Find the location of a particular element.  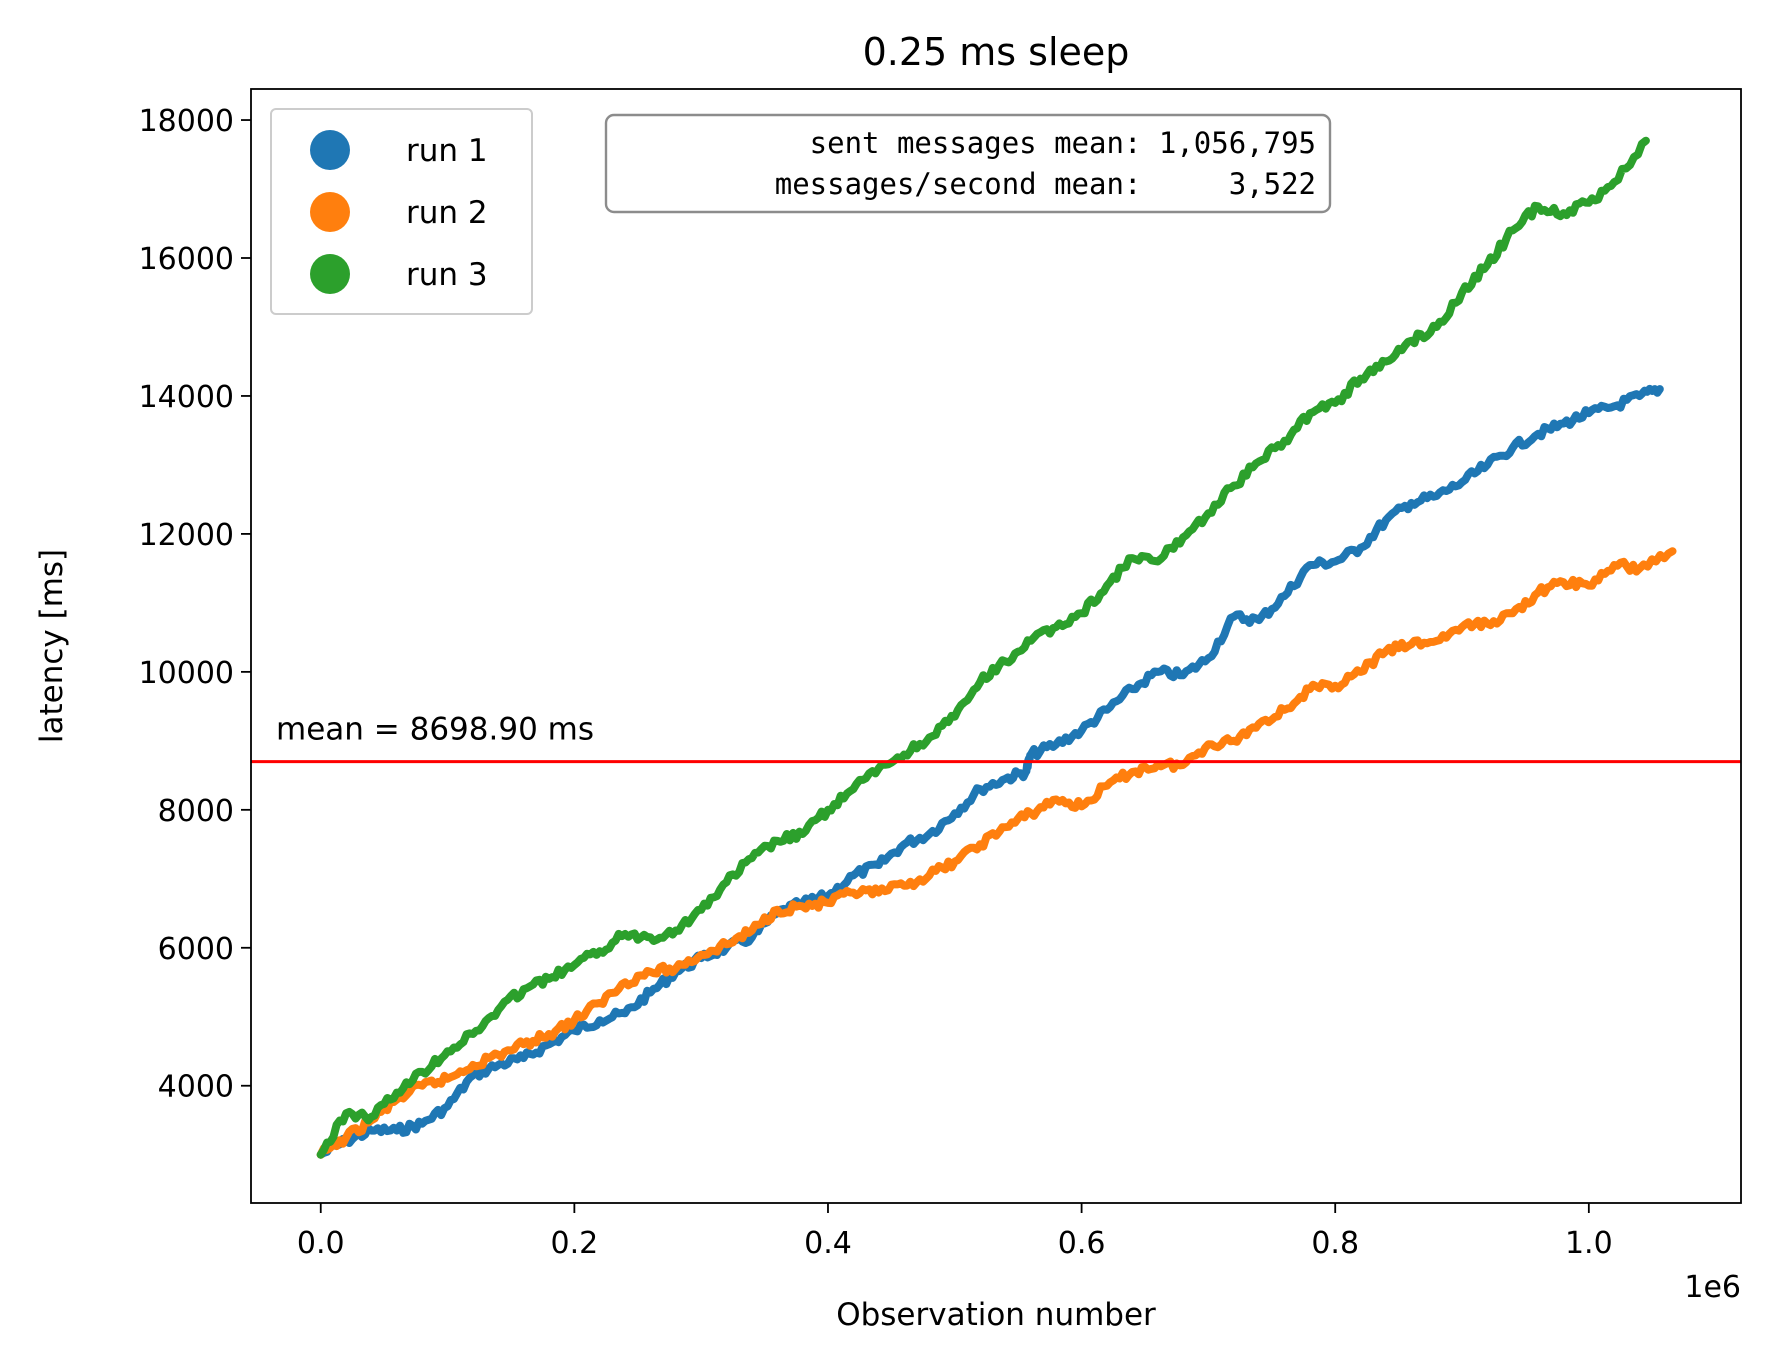

y-axis: 4000 6000 8000 10000 12000 14000 16000 18000 is located at coordinates (195, 604).